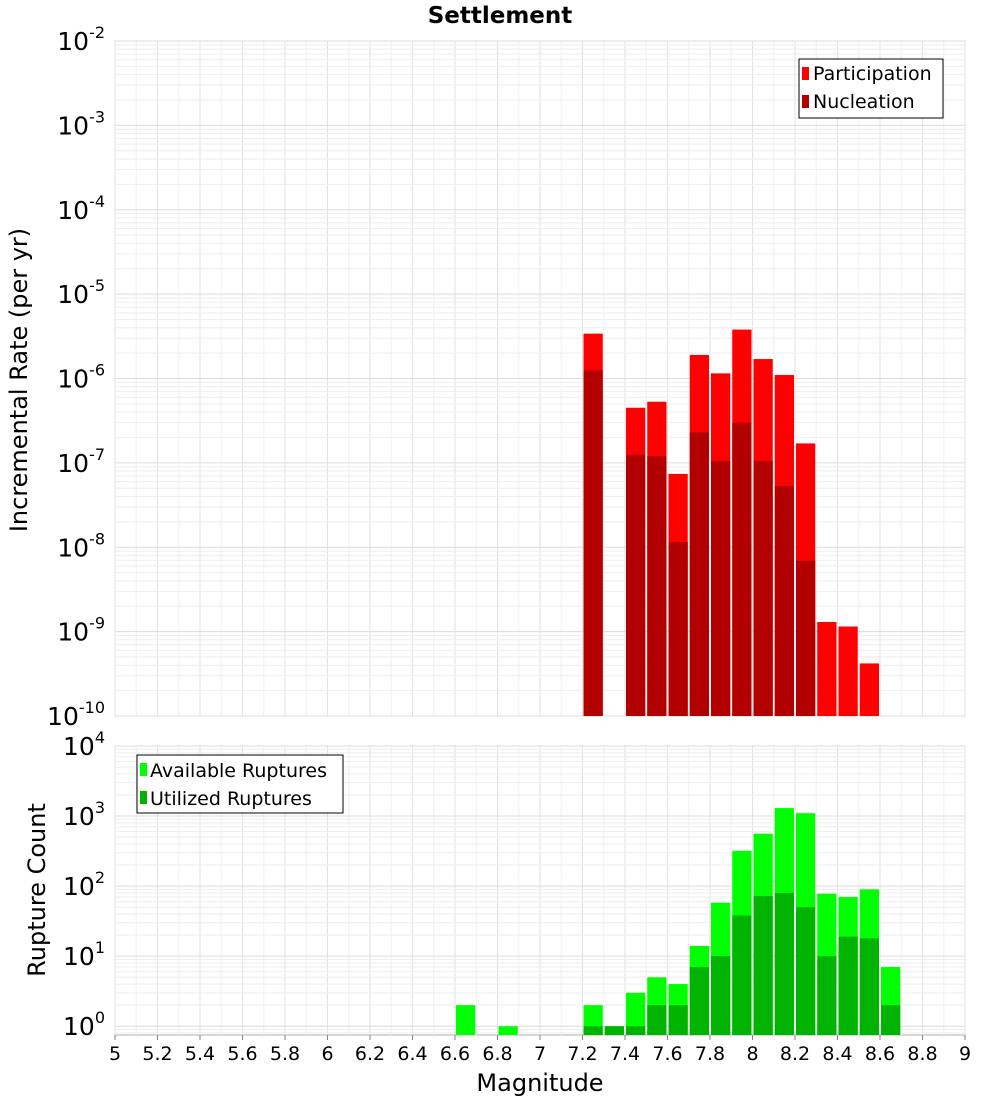 Image resolution: width=1000 pixels, height=1100 pixels. I want to click on top-y-tick-label: 10⁻⁸, so click(81, 545).